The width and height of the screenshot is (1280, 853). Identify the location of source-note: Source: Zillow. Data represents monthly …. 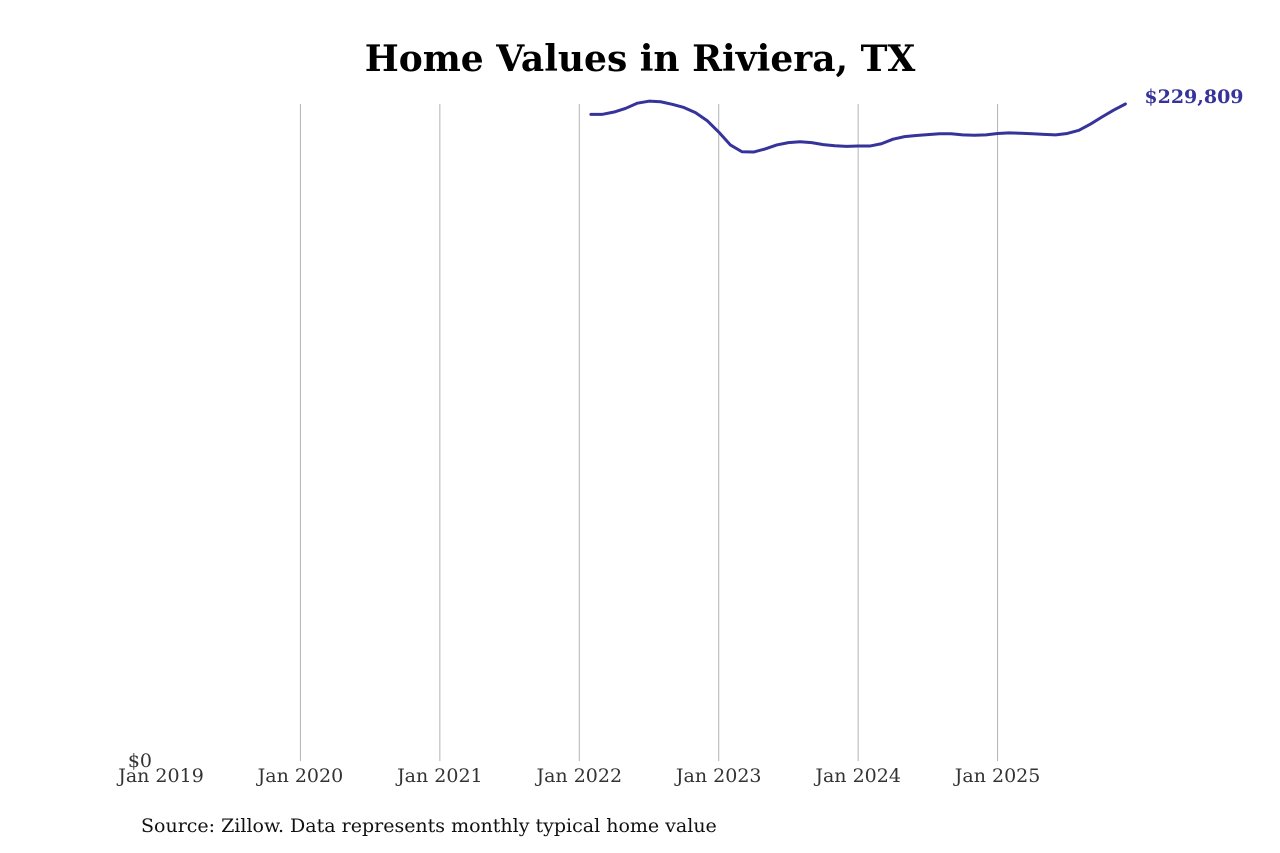
(429, 826).